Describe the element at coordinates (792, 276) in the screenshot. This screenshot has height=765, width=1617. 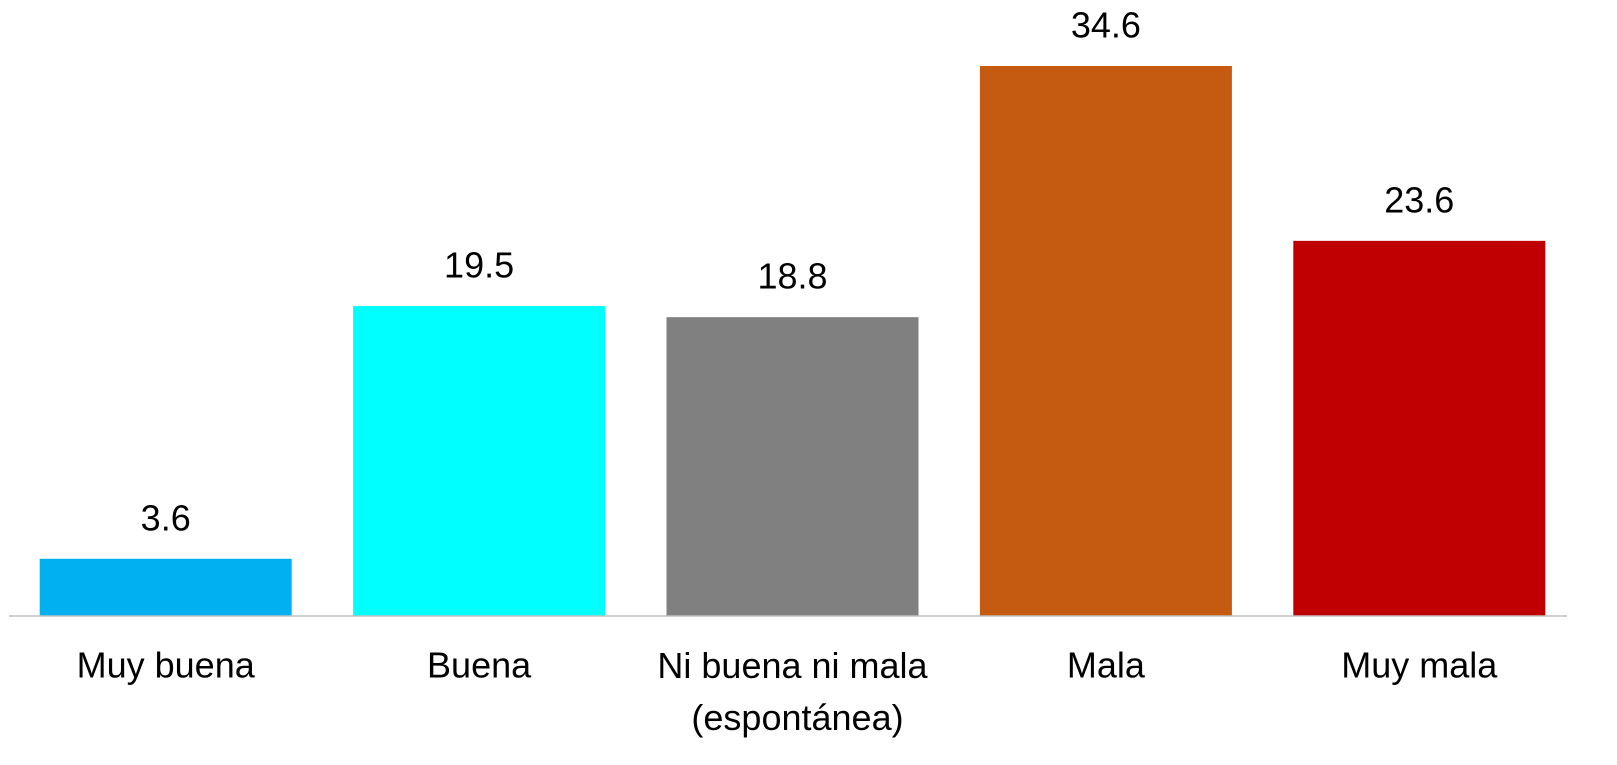
I see `data-label: 18.8` at that location.